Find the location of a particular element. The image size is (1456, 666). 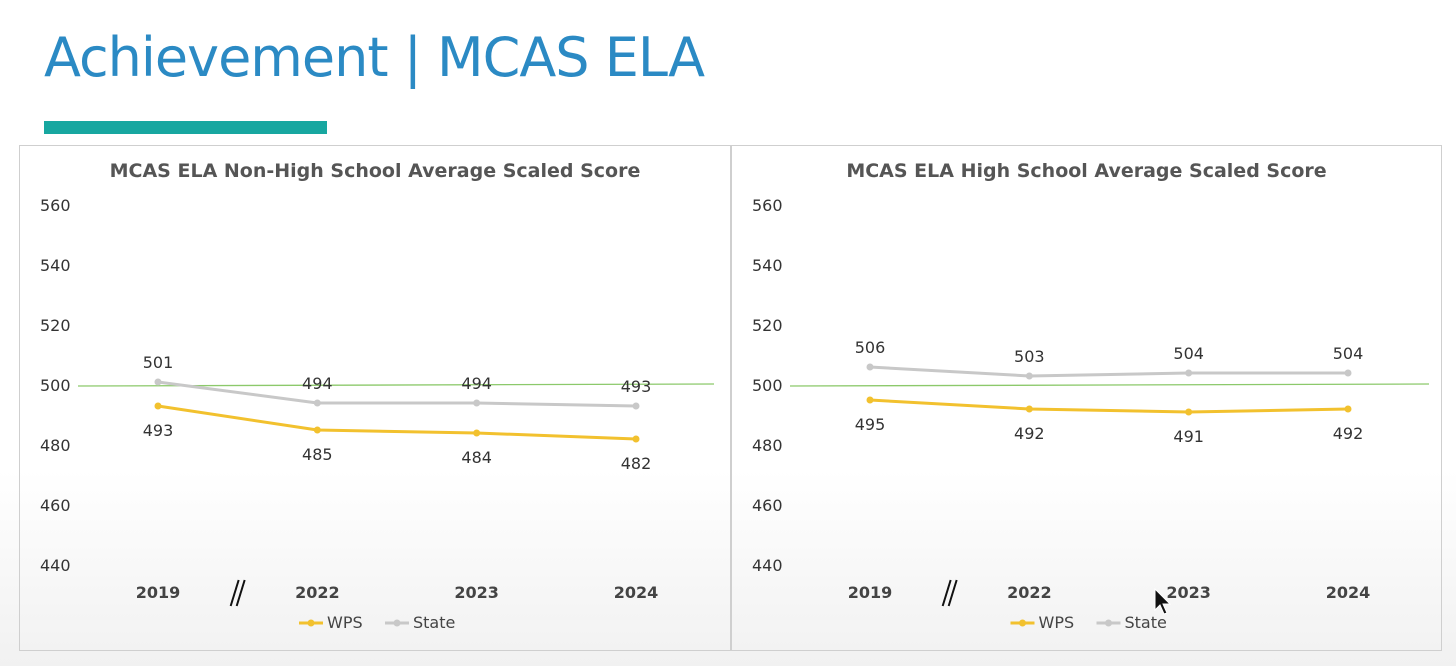

data-label-wps: 491 is located at coordinates (1188, 436).